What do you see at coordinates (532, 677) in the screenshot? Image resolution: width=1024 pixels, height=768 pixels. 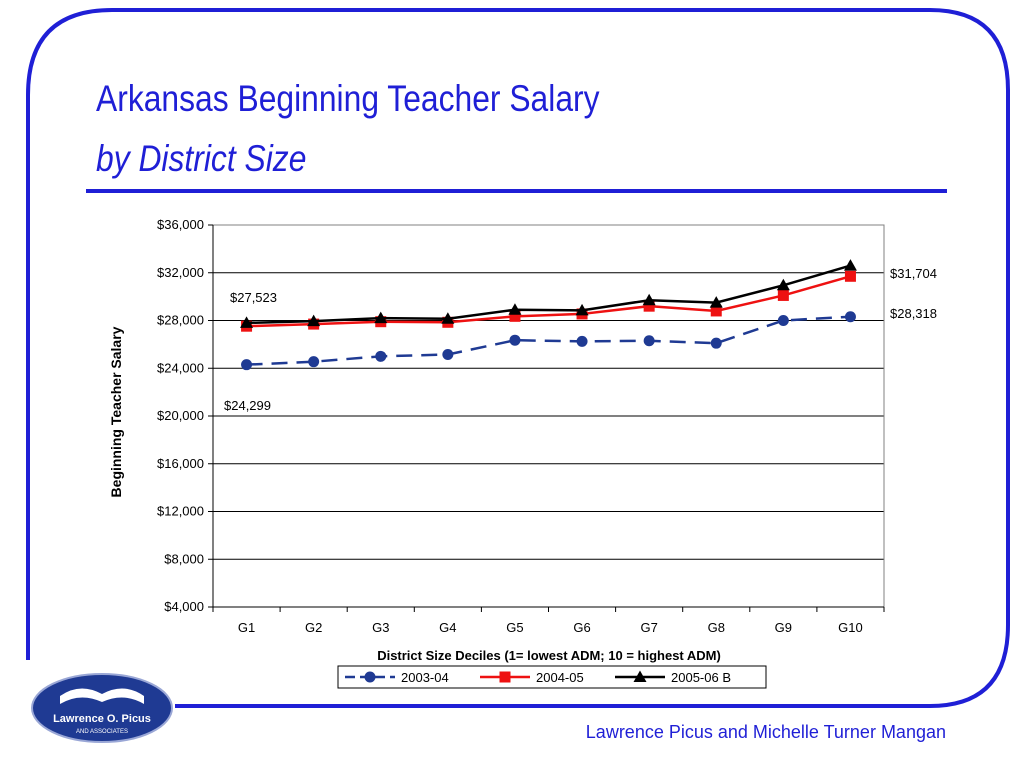 I see `legend-item: 2004-05` at bounding box center [532, 677].